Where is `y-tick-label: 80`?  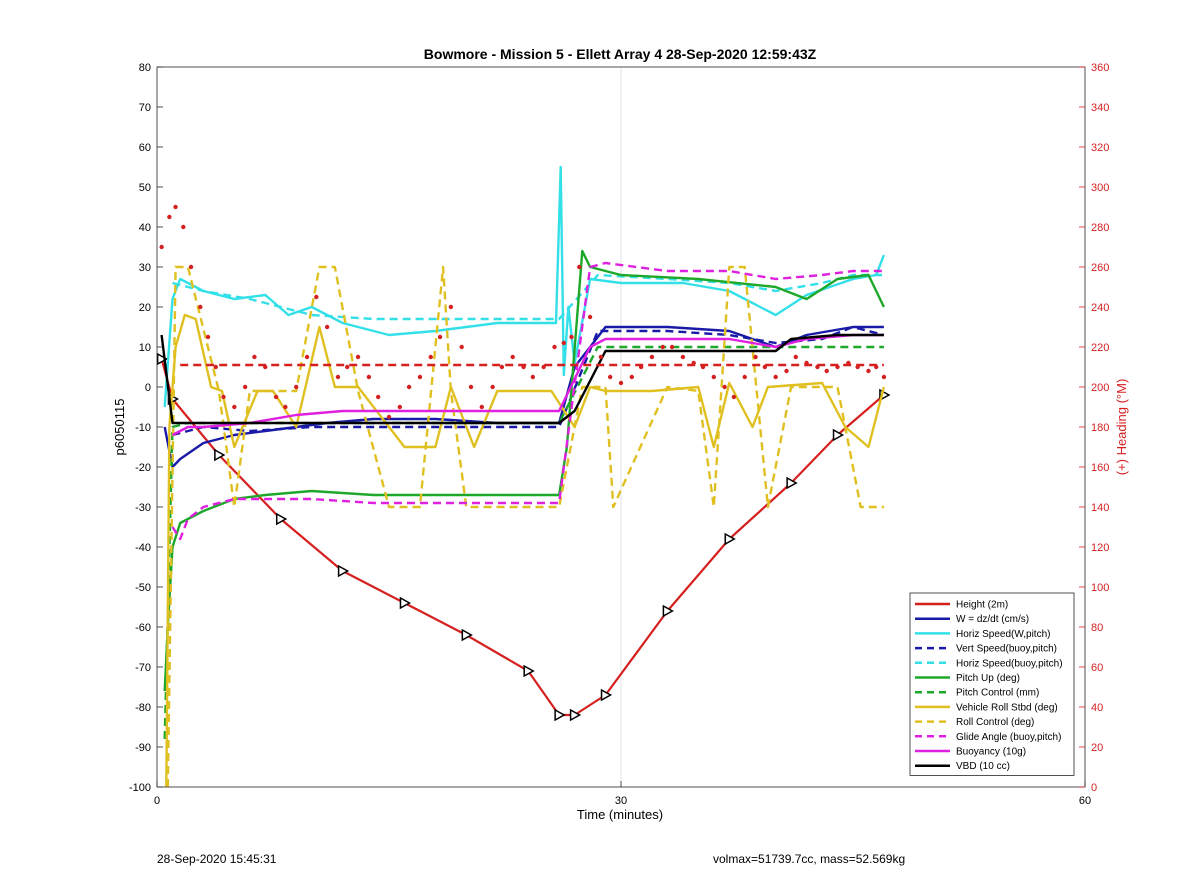 y-tick-label: 80 is located at coordinates (145, 68).